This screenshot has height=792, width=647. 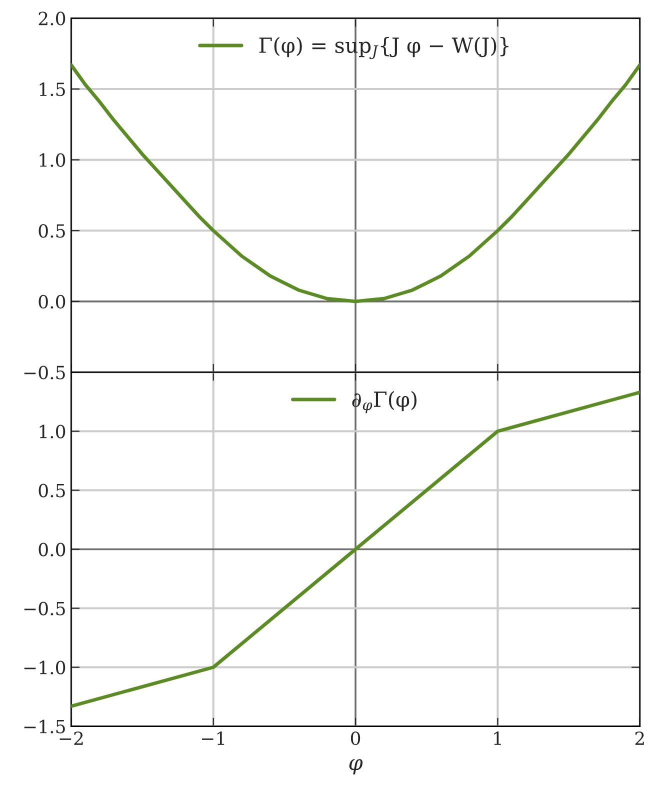 What do you see at coordinates (639, 738) in the screenshot?
I see `x-tick-label: 2` at bounding box center [639, 738].